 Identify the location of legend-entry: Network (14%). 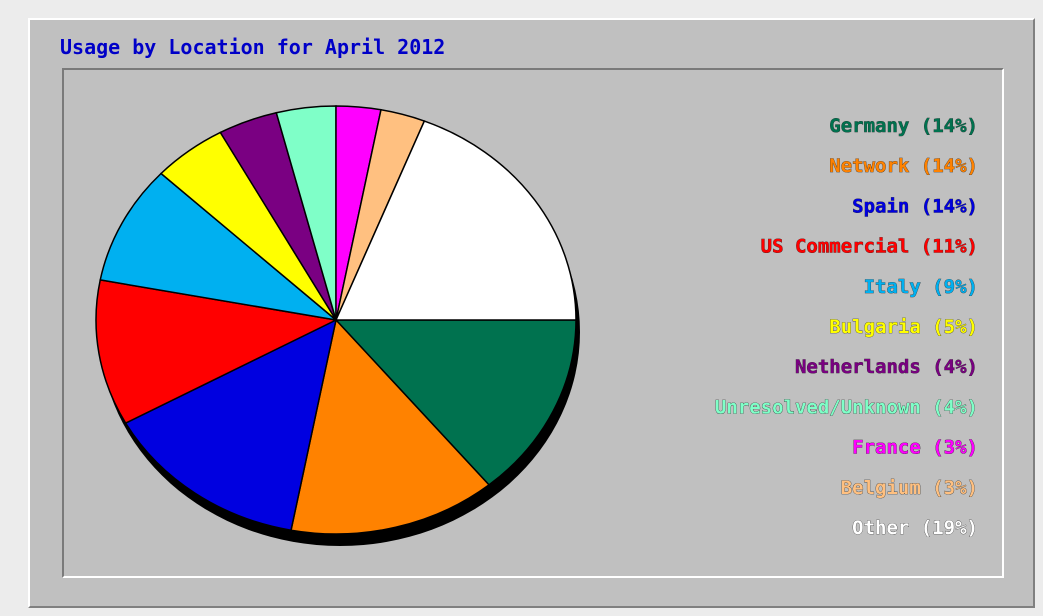
(903, 166).